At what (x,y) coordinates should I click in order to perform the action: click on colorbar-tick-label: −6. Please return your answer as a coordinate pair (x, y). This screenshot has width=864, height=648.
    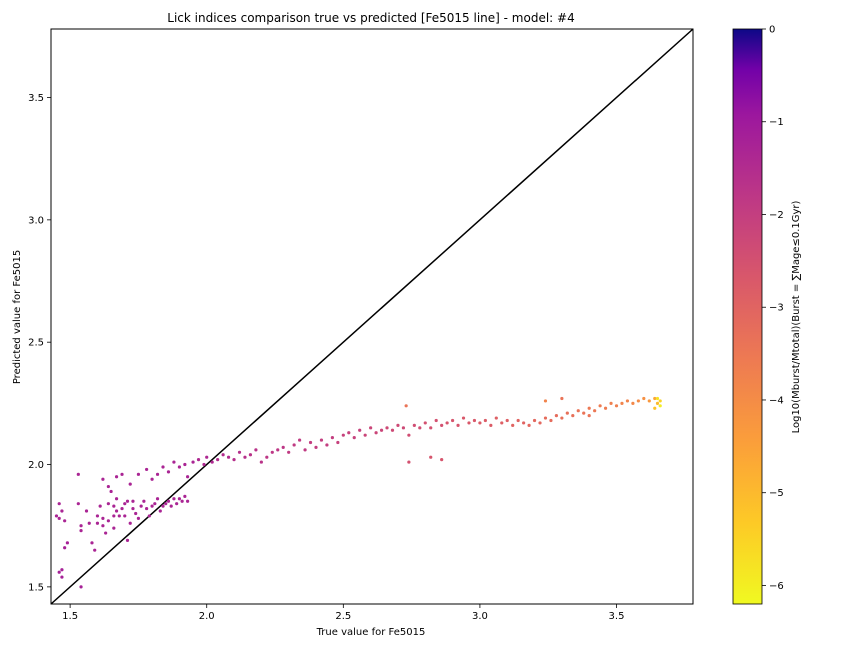
    Looking at the image, I should click on (776, 586).